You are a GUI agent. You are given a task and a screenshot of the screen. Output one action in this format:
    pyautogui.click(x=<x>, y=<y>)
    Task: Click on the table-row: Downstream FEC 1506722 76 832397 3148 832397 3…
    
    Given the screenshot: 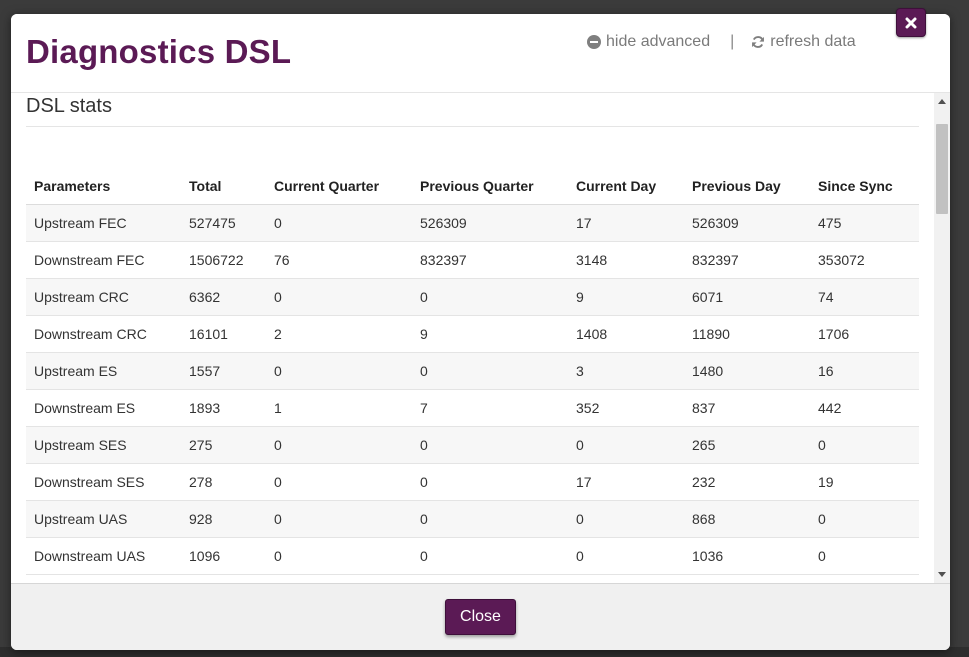 What is the action you would take?
    pyautogui.click(x=472, y=260)
    